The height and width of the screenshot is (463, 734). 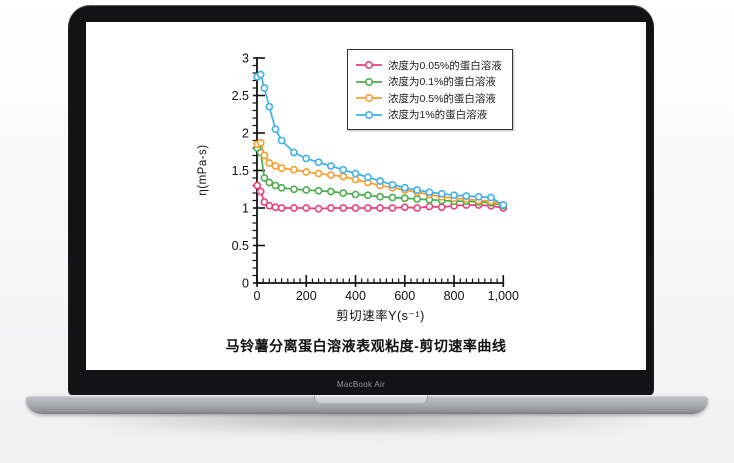 What do you see at coordinates (366, 346) in the screenshot?
I see `chart-caption: 马铃薯分离蛋白溶液表观粘度-剪切速率曲线` at bounding box center [366, 346].